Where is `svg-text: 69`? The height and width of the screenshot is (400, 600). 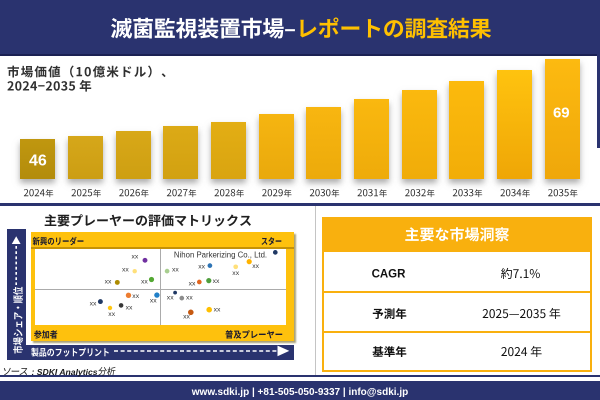
svg-text: 69 is located at coordinates (561, 112).